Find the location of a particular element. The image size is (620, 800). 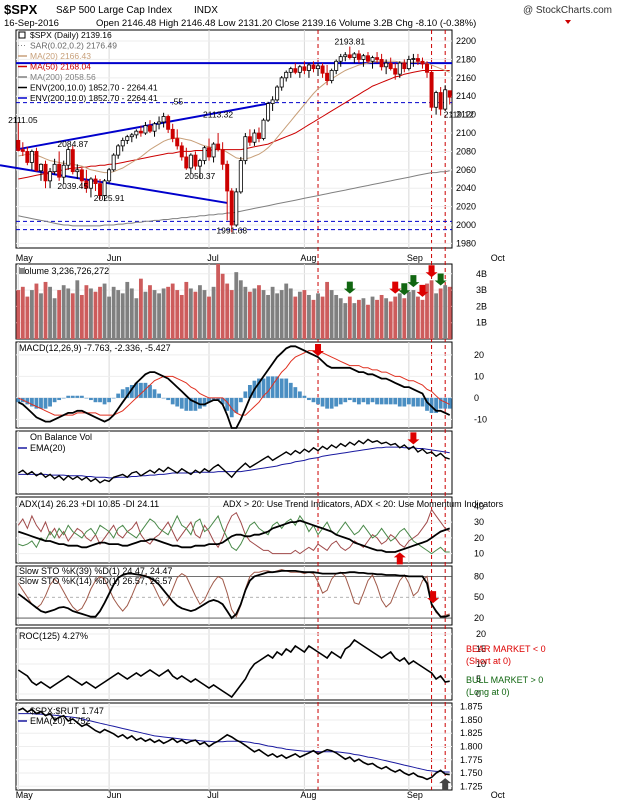

ratio-tick-label: 1.875 is located at coordinates (471, 707).